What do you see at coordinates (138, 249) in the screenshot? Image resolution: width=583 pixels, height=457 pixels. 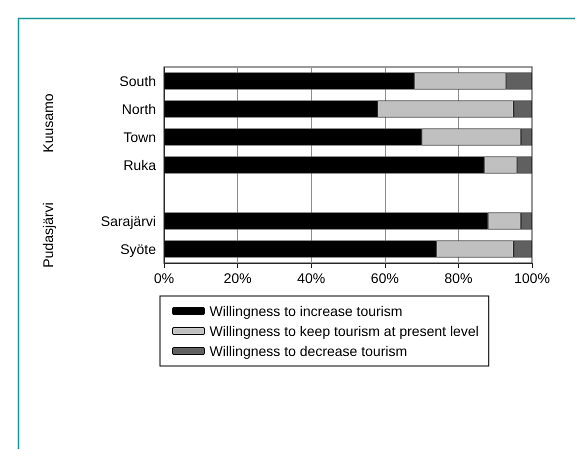 I see `y-tick-label: Syöte` at bounding box center [138, 249].